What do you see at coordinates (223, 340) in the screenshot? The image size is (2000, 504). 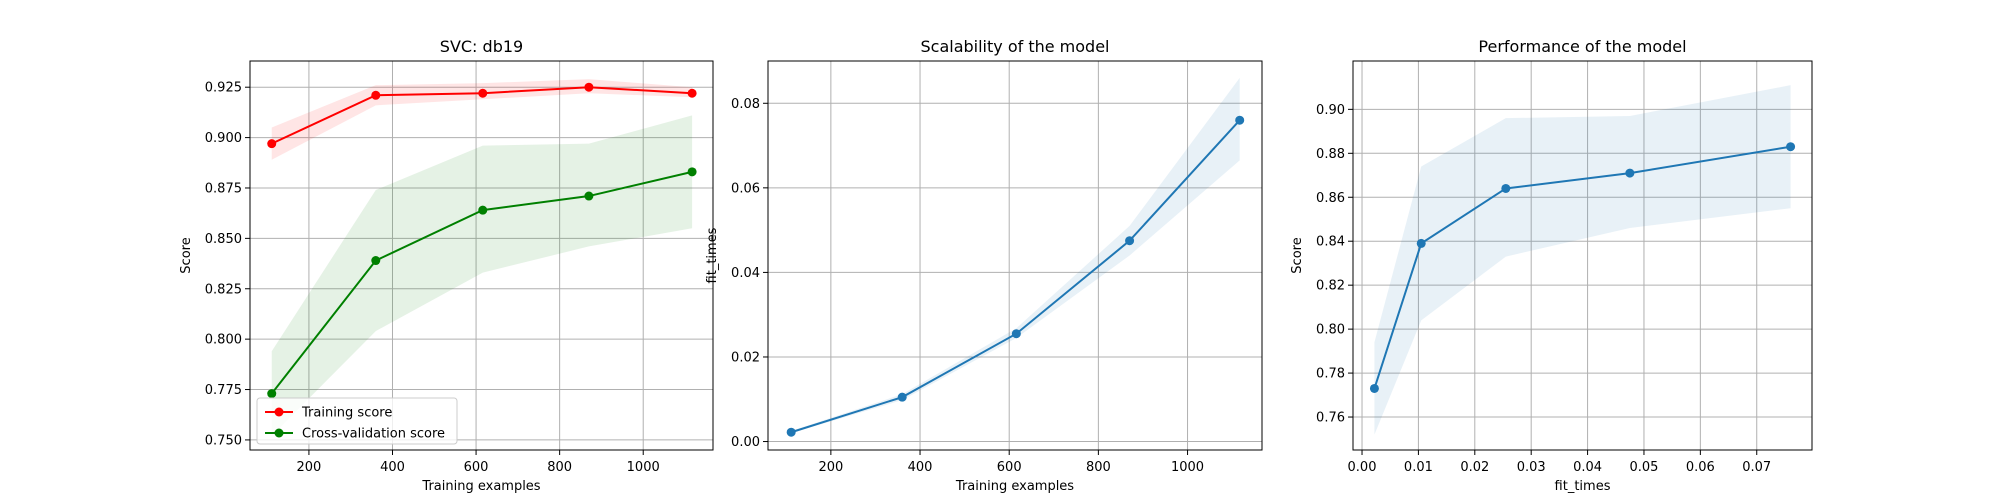 I see `y-tick-label: 0.800` at bounding box center [223, 340].